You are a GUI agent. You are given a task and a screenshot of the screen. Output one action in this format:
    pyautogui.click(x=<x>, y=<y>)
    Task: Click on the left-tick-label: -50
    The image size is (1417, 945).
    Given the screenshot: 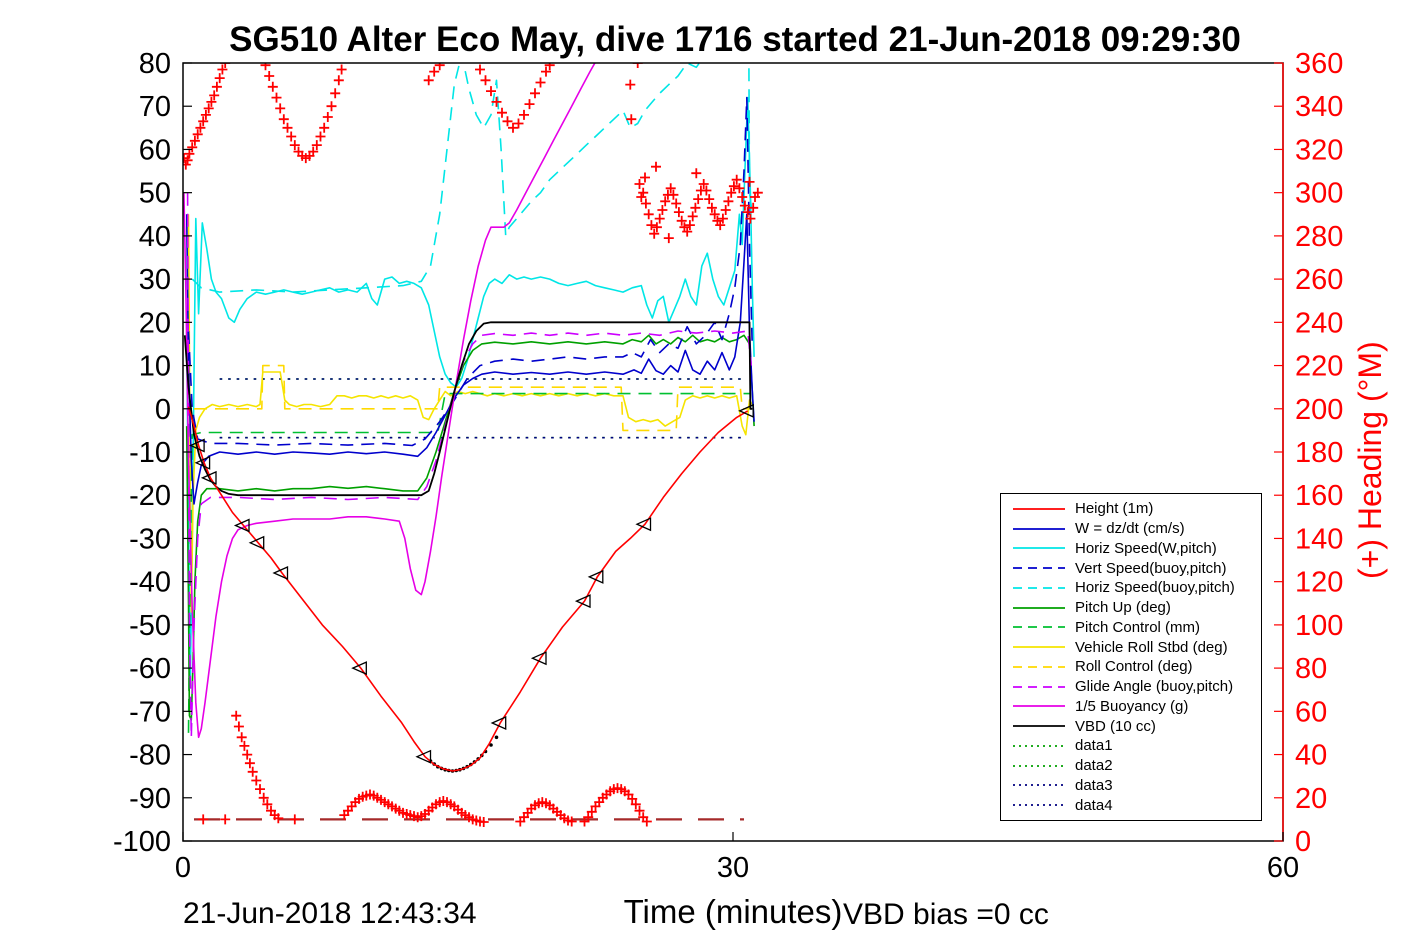 What is the action you would take?
    pyautogui.click(x=150, y=626)
    